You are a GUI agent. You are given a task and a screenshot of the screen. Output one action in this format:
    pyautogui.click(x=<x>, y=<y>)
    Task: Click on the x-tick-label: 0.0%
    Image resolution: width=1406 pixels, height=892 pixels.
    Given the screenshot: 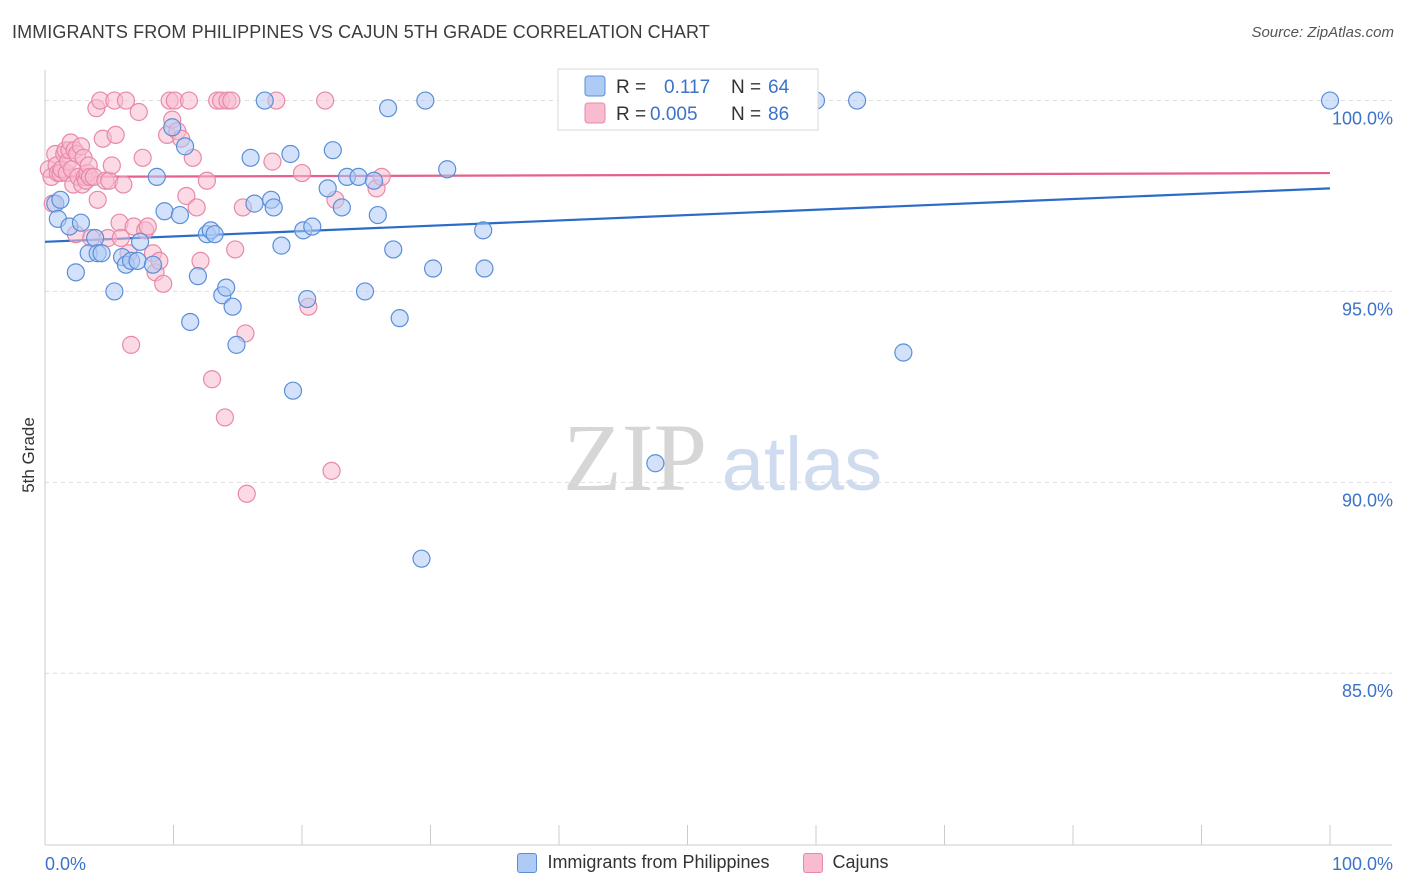 What is the action you would take?
    pyautogui.click(x=65, y=864)
    